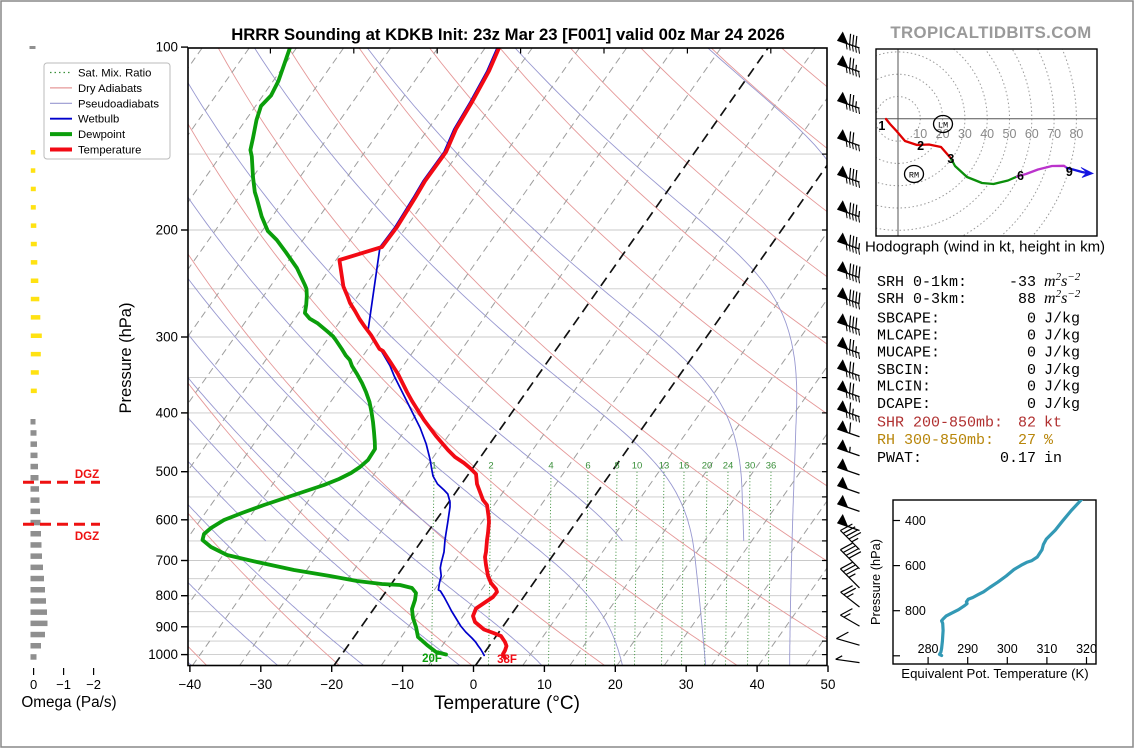  Describe the element at coordinates (550, 466) in the screenshot. I see `svg-text: 4` at that location.